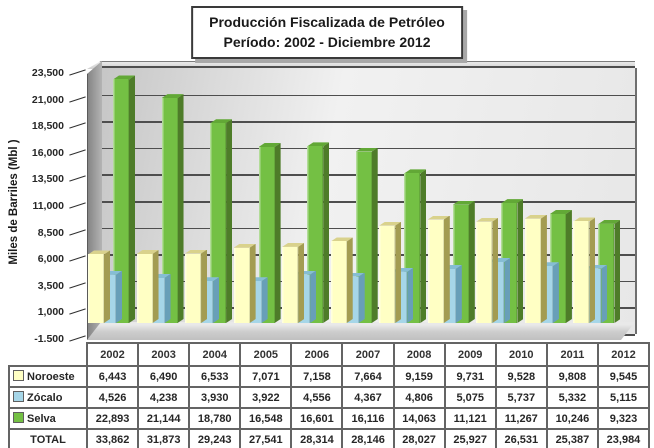 This screenshot has width=654, height=448. I want to click on table-cell-zcalo-2005: 3,922, so click(266, 397).